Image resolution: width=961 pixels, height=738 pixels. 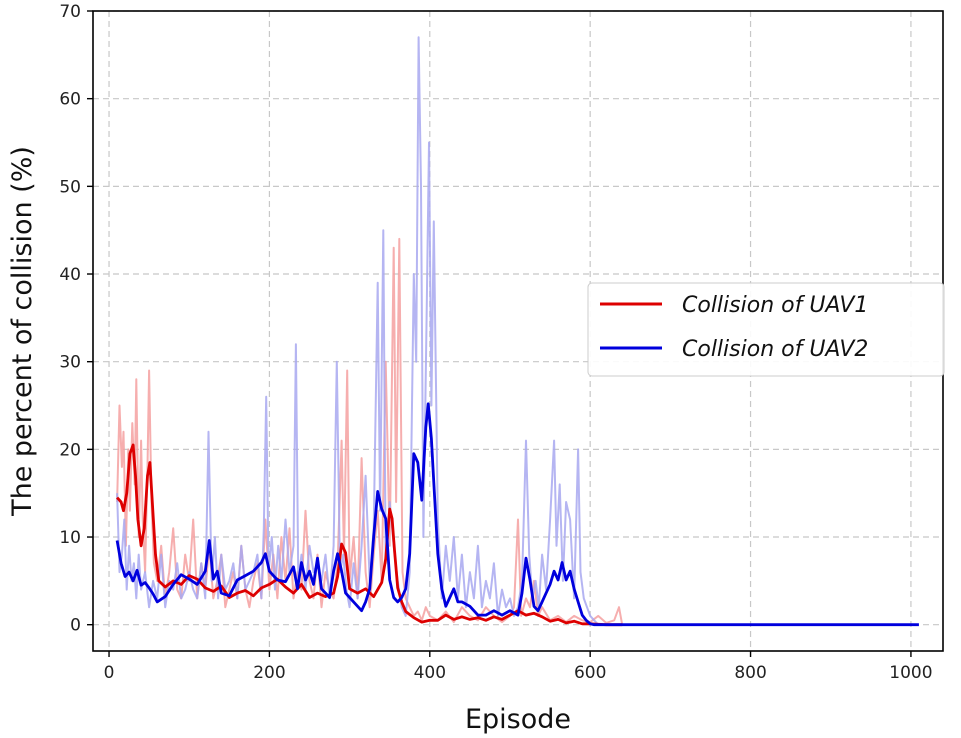 I want to click on y-axis-title: The percent of collision (%), so click(x=22, y=331).